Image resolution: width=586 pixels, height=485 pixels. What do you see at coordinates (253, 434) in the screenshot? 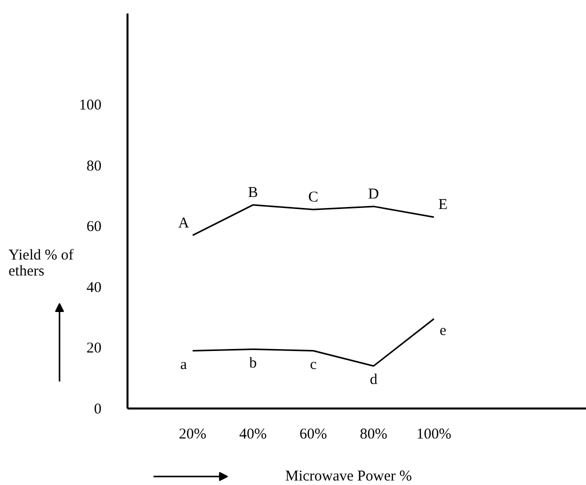
I see `x-tick-label: 40%` at bounding box center [253, 434].